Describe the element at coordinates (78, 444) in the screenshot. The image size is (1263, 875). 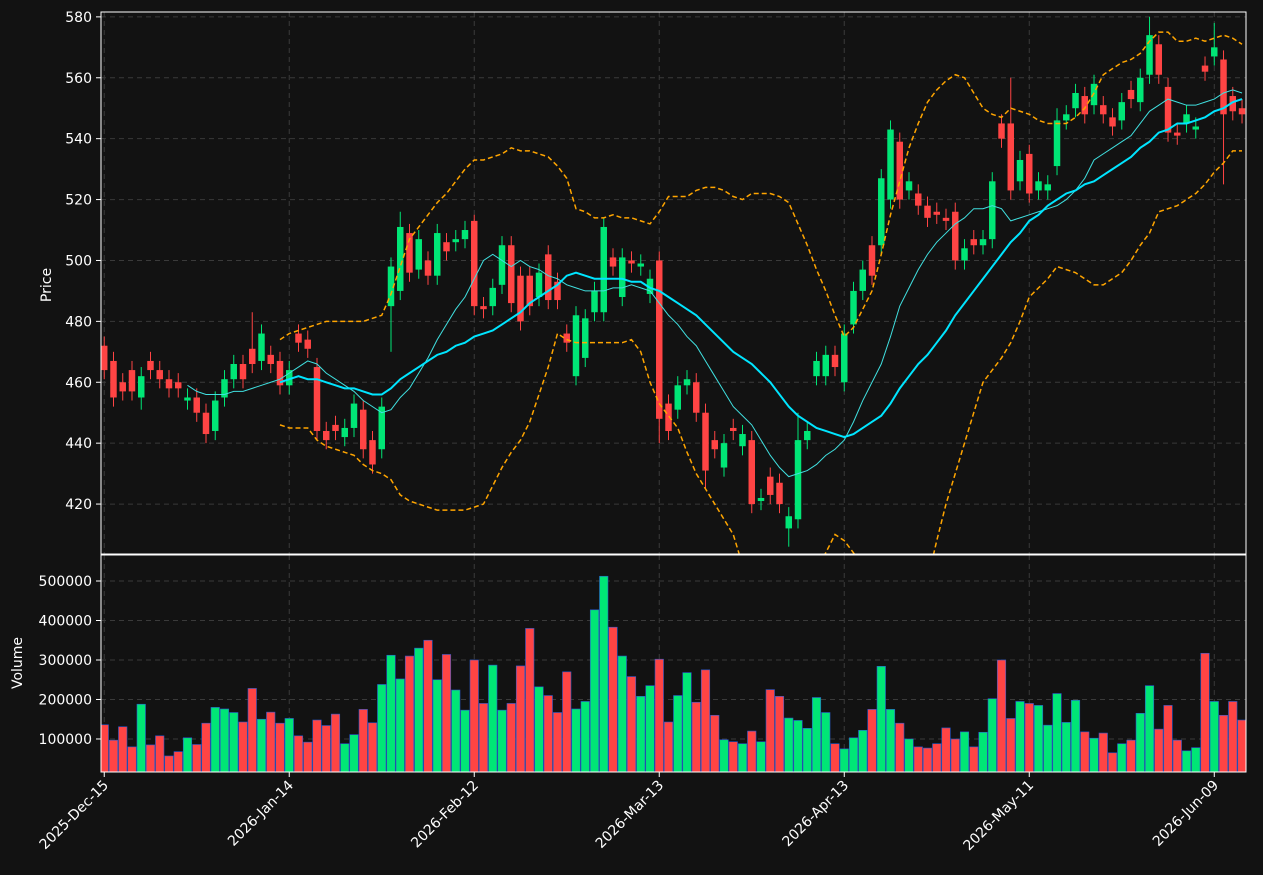
I see `y-tick-label: 440` at that location.